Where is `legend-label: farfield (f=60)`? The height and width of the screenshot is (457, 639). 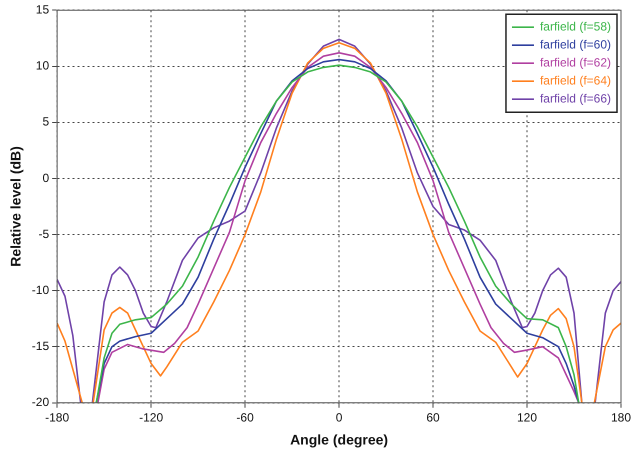
legend-label: farfield (f=60) is located at coordinates (576, 45).